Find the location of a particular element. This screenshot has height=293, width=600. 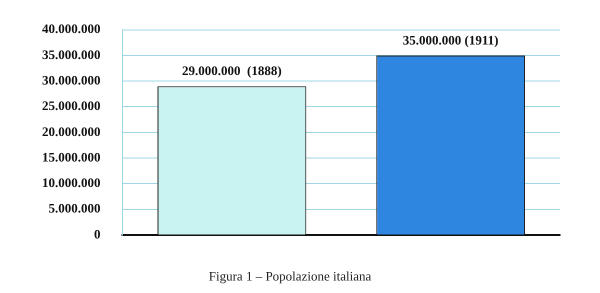

y-tick-label: 30.000.000 is located at coordinates (71, 80).